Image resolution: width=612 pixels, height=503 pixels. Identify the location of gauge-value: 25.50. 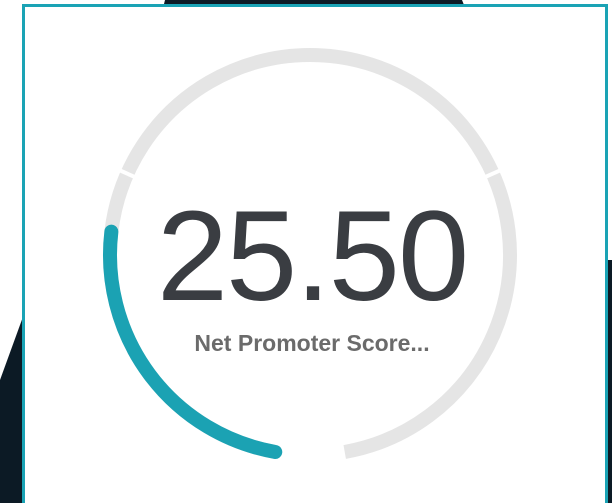
(312, 256).